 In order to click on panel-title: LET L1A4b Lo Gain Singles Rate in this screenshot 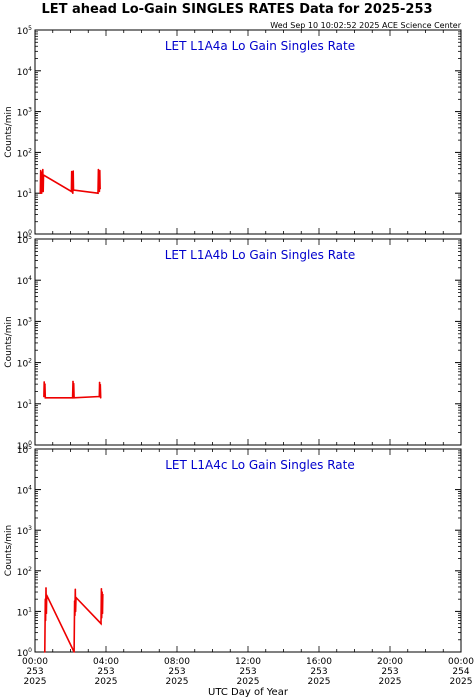, I will do `click(260, 255)`.